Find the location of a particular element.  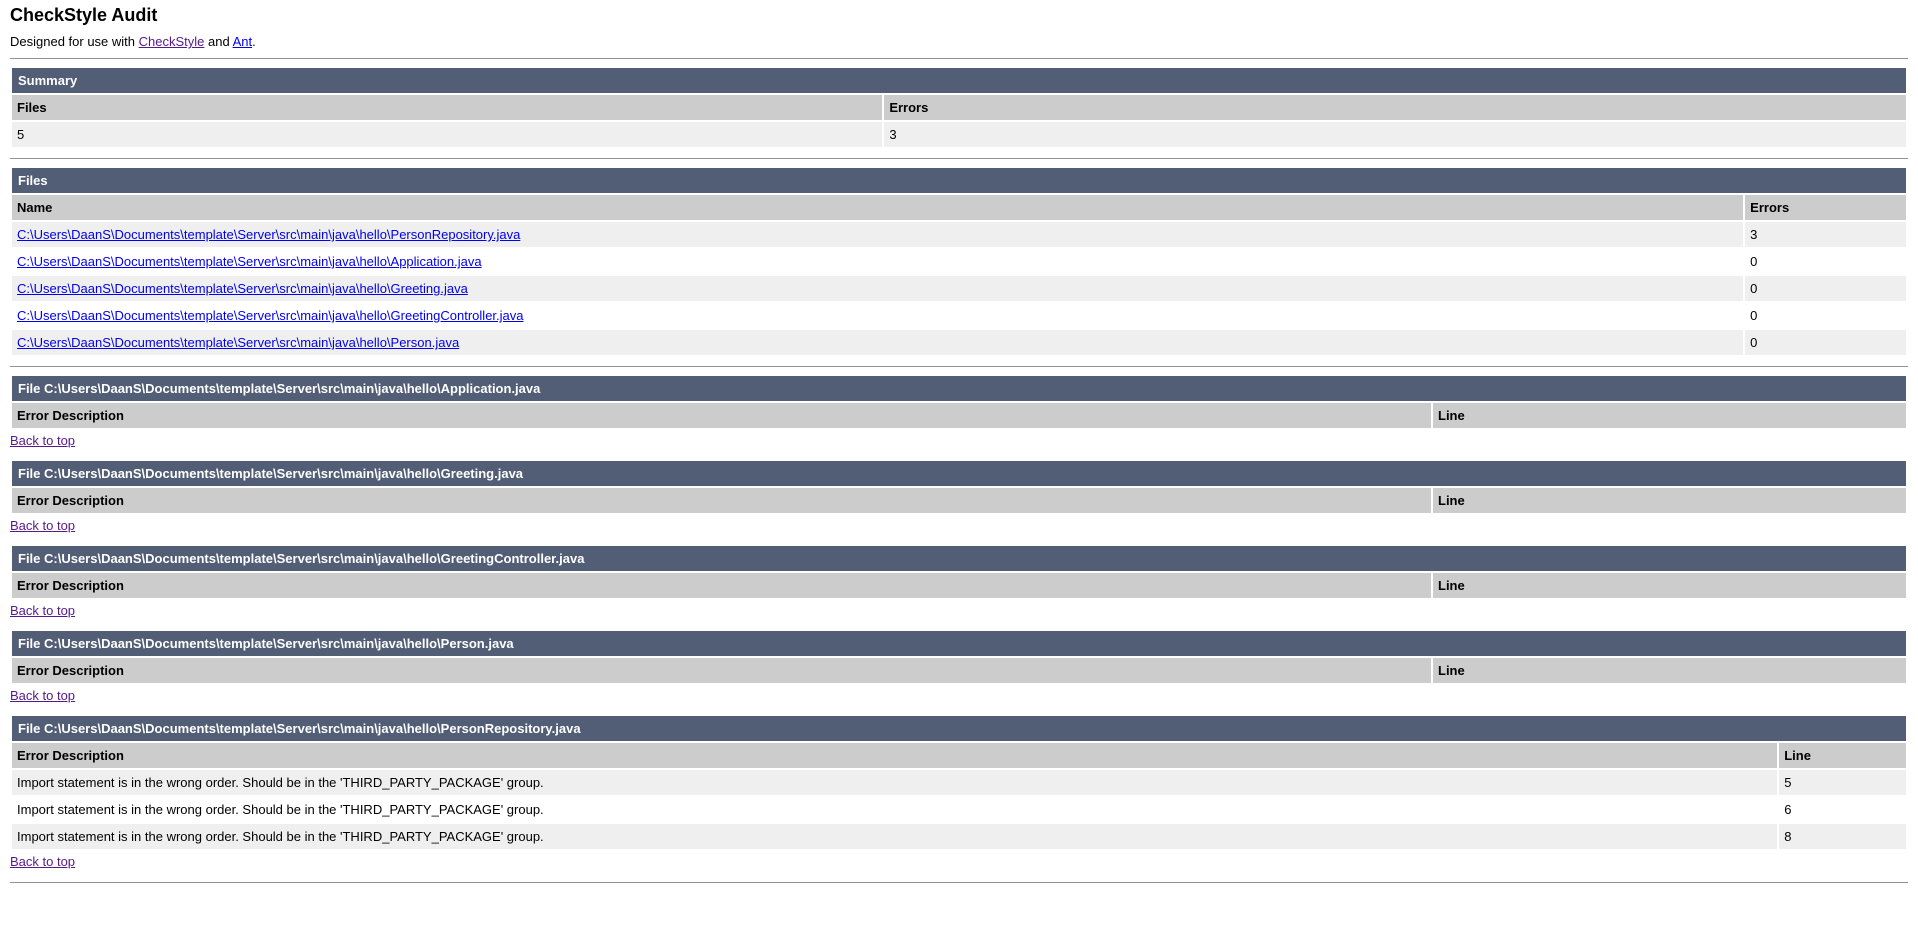

summary-section-heading: Summary is located at coordinates (959, 80).